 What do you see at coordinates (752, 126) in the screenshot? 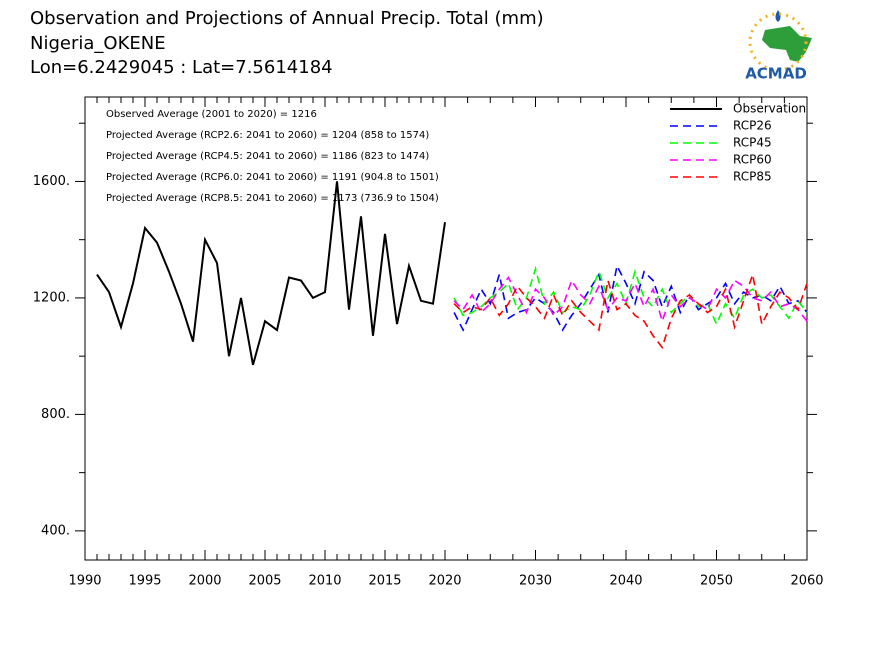
I see `legend-label: RCP26` at bounding box center [752, 126].